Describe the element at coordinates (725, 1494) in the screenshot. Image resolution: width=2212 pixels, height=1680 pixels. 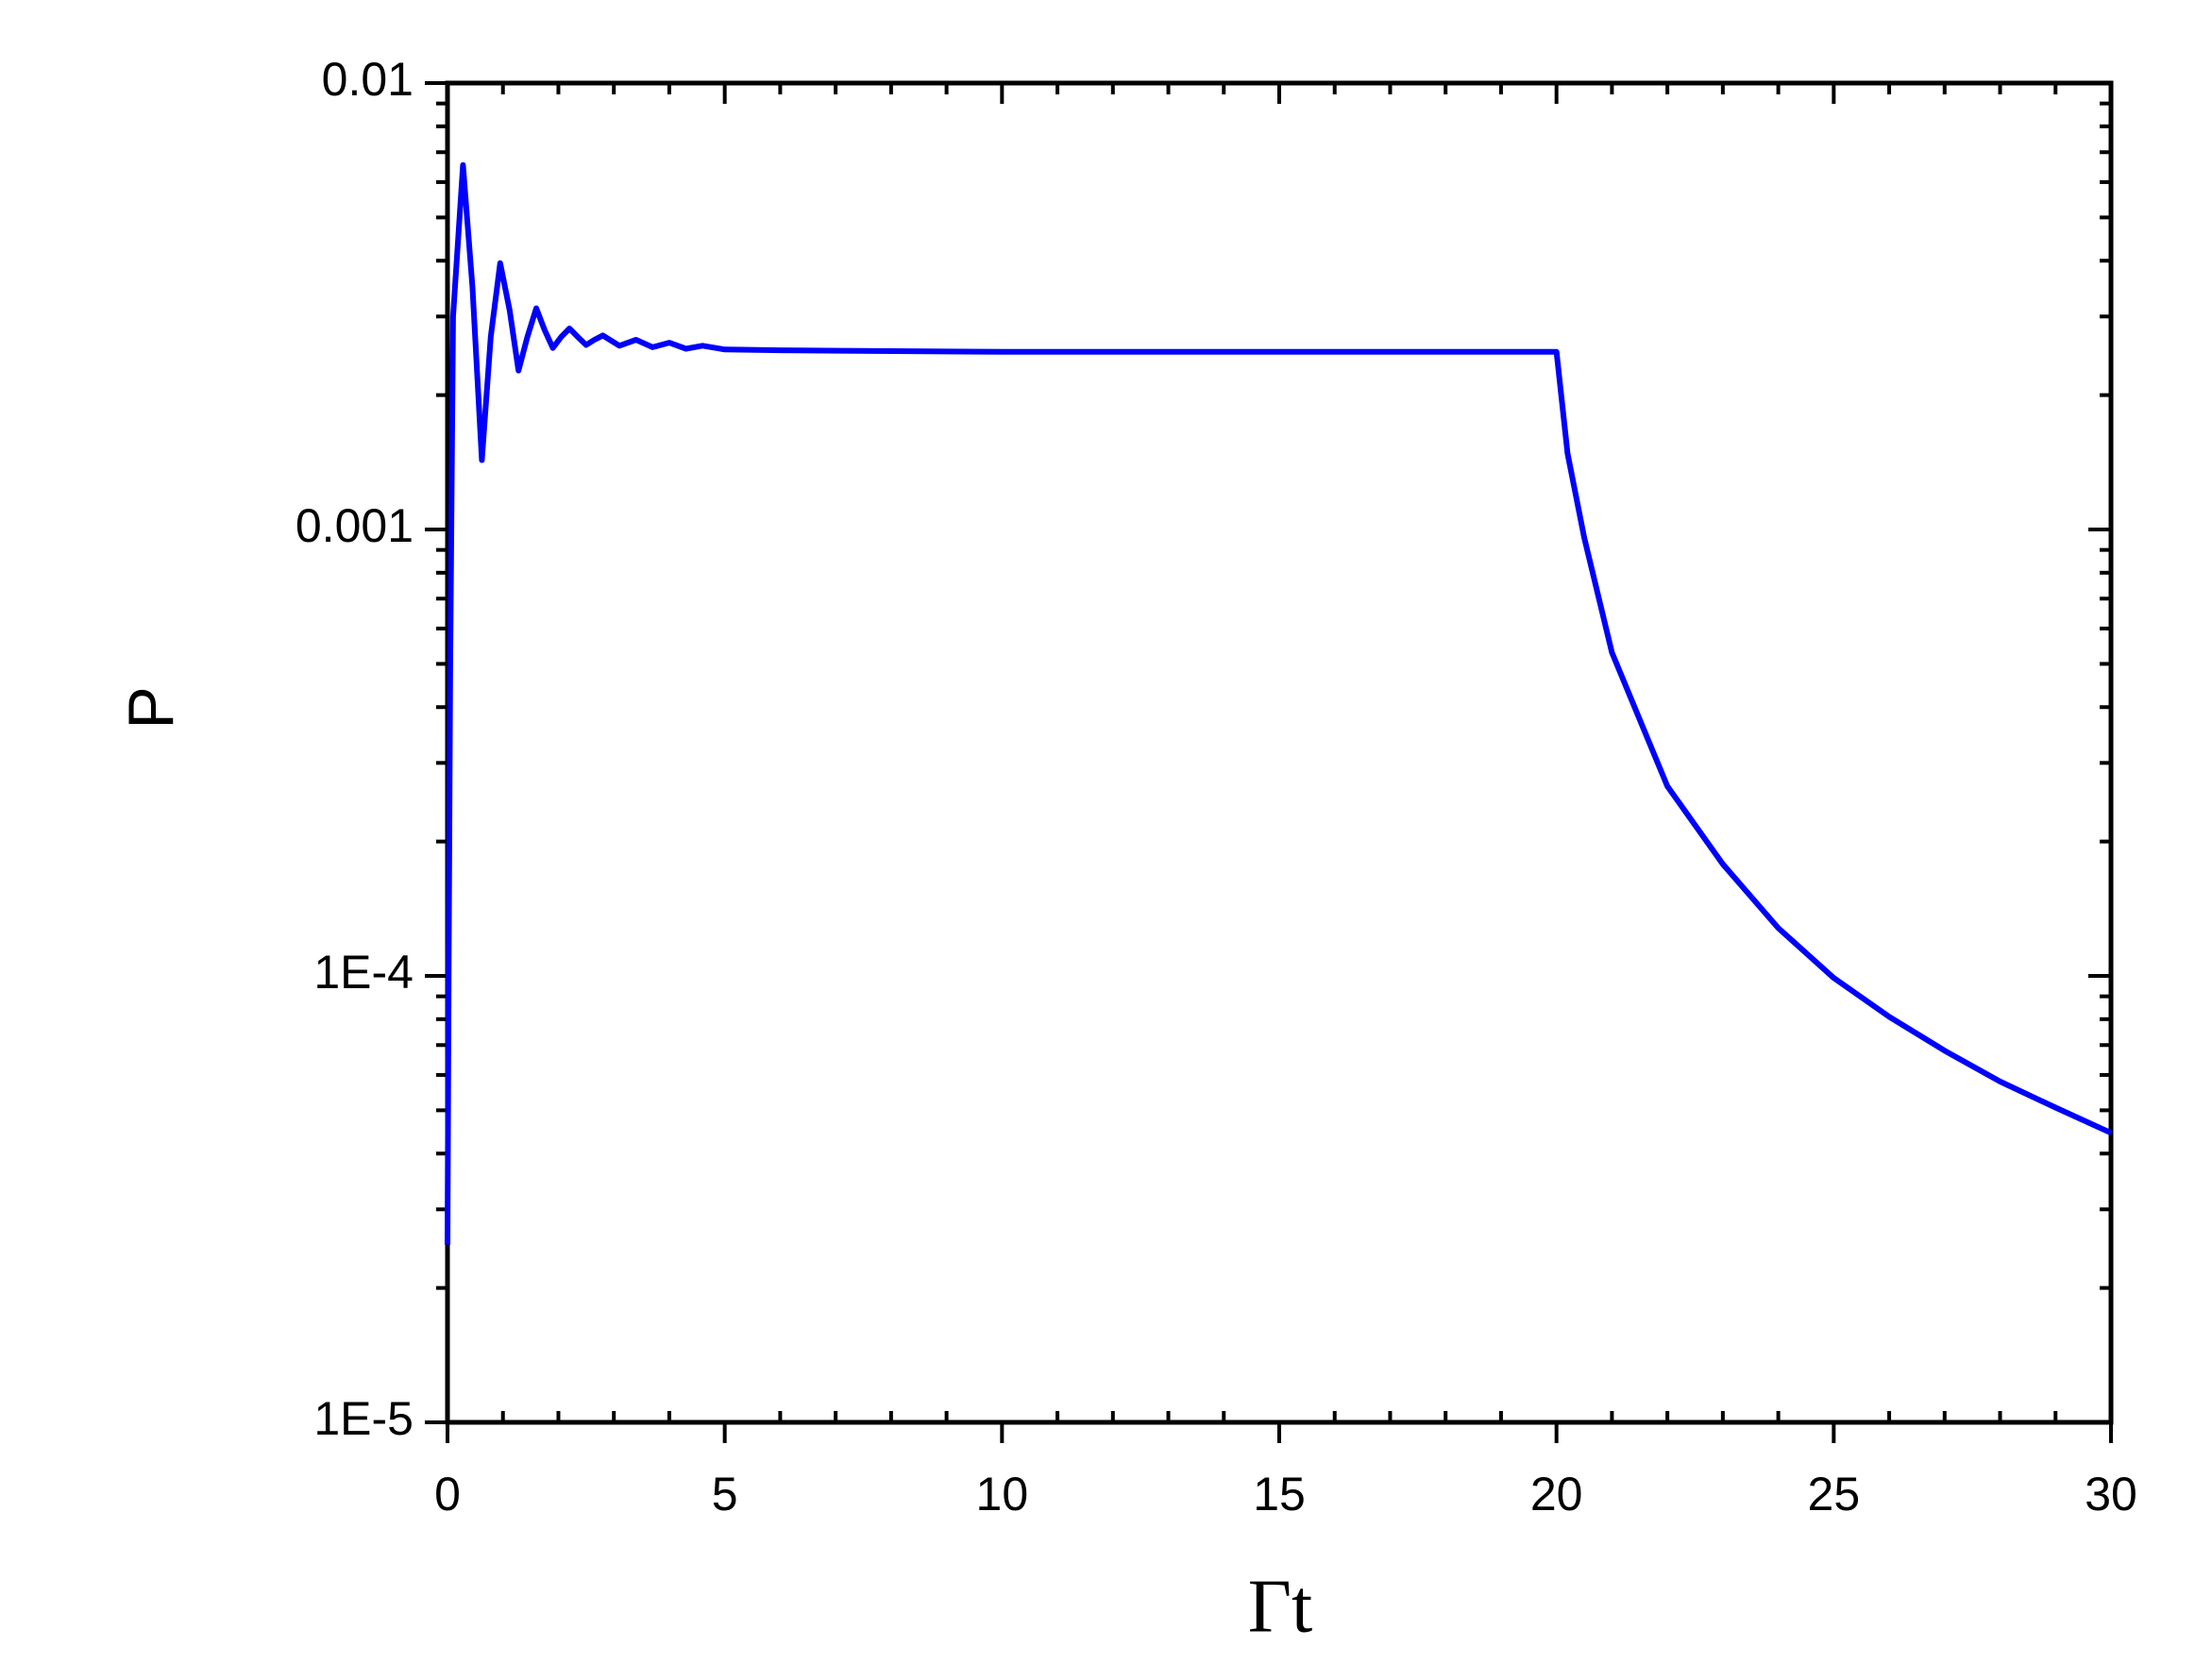
I see `x-tick-label: 5` at that location.